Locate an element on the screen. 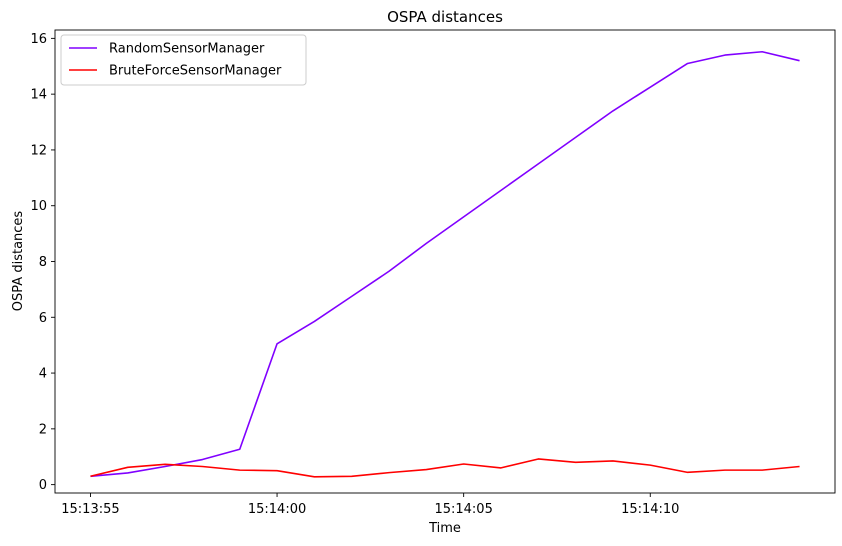 The image size is (842, 546). y-tick-label: 8 is located at coordinates (43, 262).